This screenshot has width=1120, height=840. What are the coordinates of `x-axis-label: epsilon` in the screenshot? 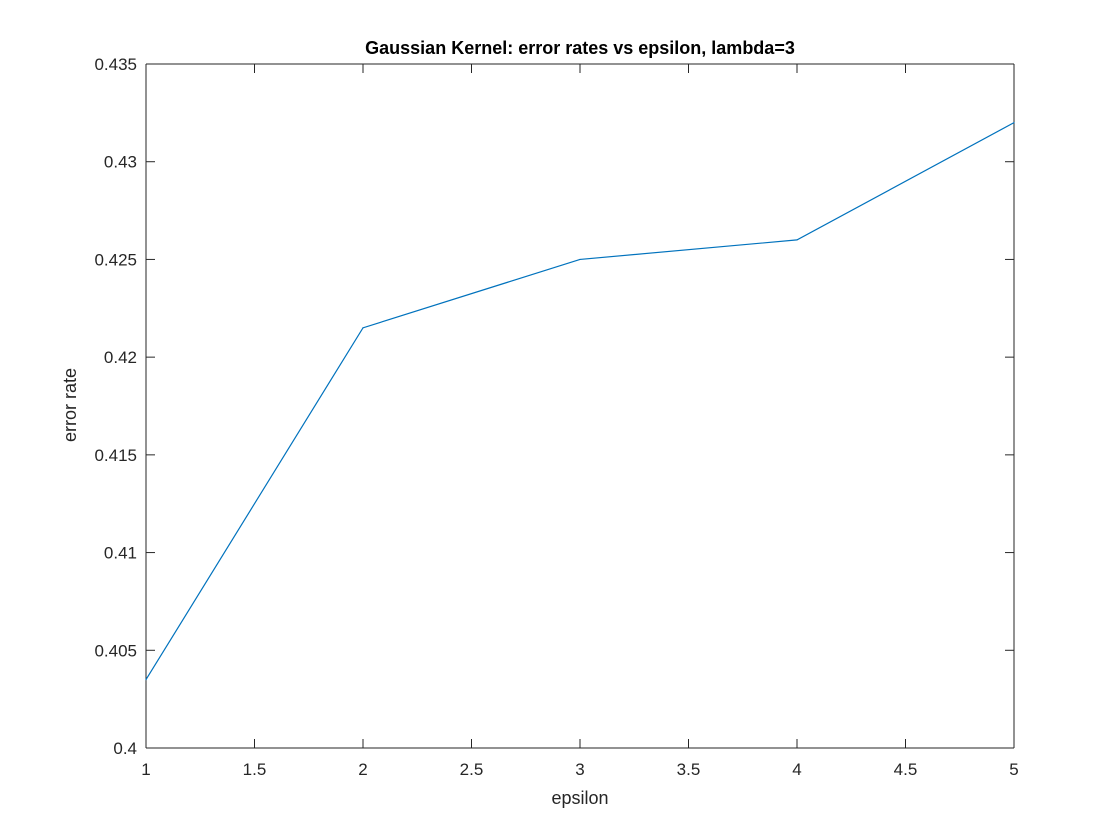 It's located at (579, 798).